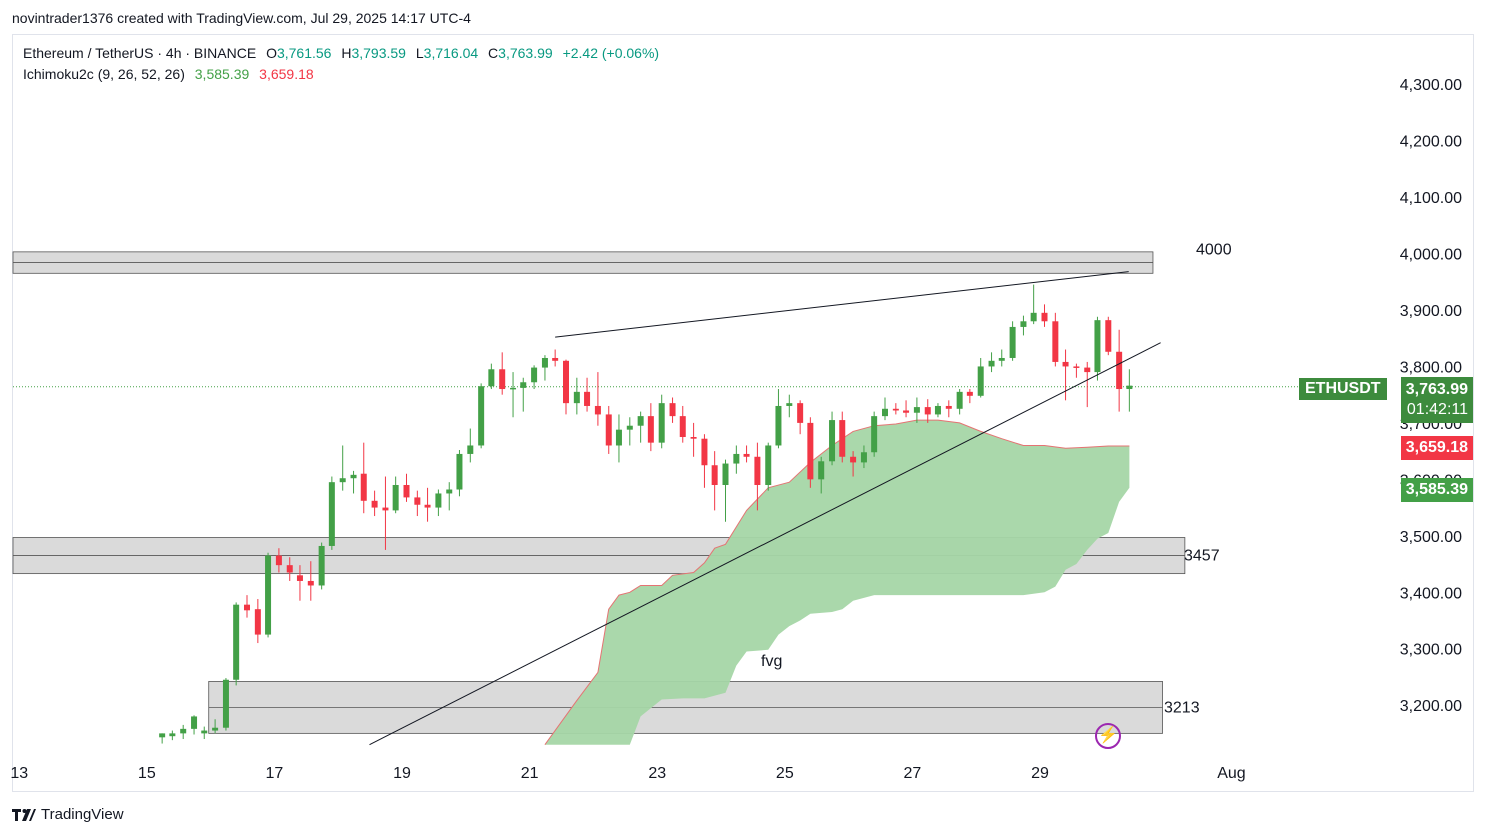 This screenshot has width=1487, height=837. What do you see at coordinates (785, 773) in the screenshot?
I see `x-tick-label: 25` at bounding box center [785, 773].